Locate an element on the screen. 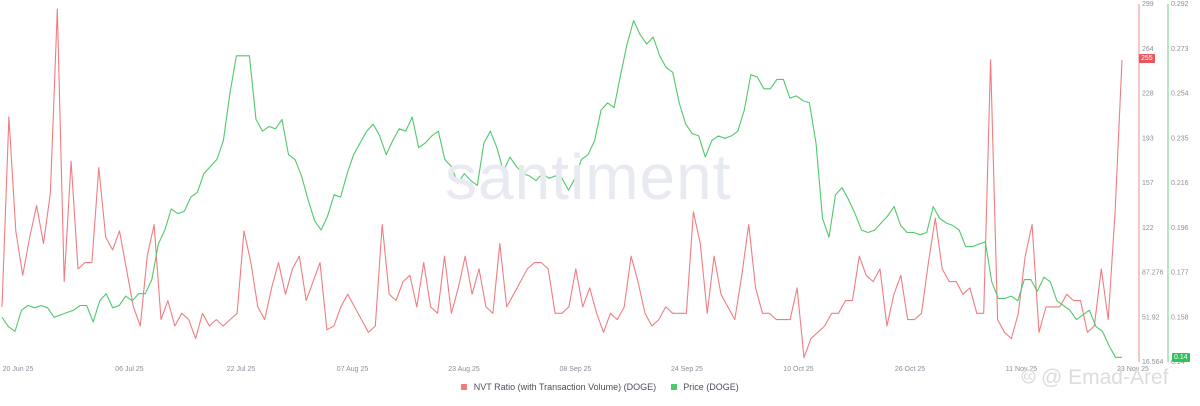  author-credit: 🅭 @ Emad-Aref is located at coordinates (1095, 378).